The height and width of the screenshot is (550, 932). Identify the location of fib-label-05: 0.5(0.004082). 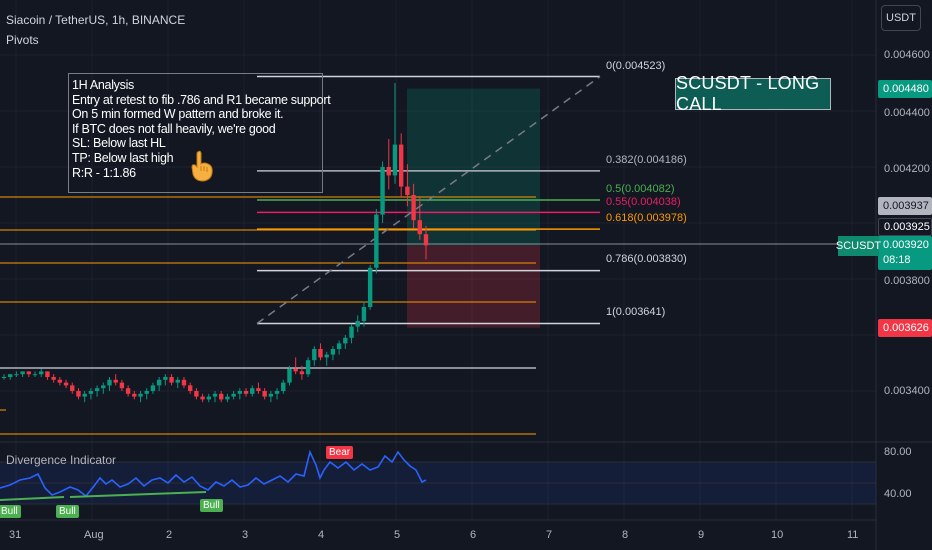
(640, 189).